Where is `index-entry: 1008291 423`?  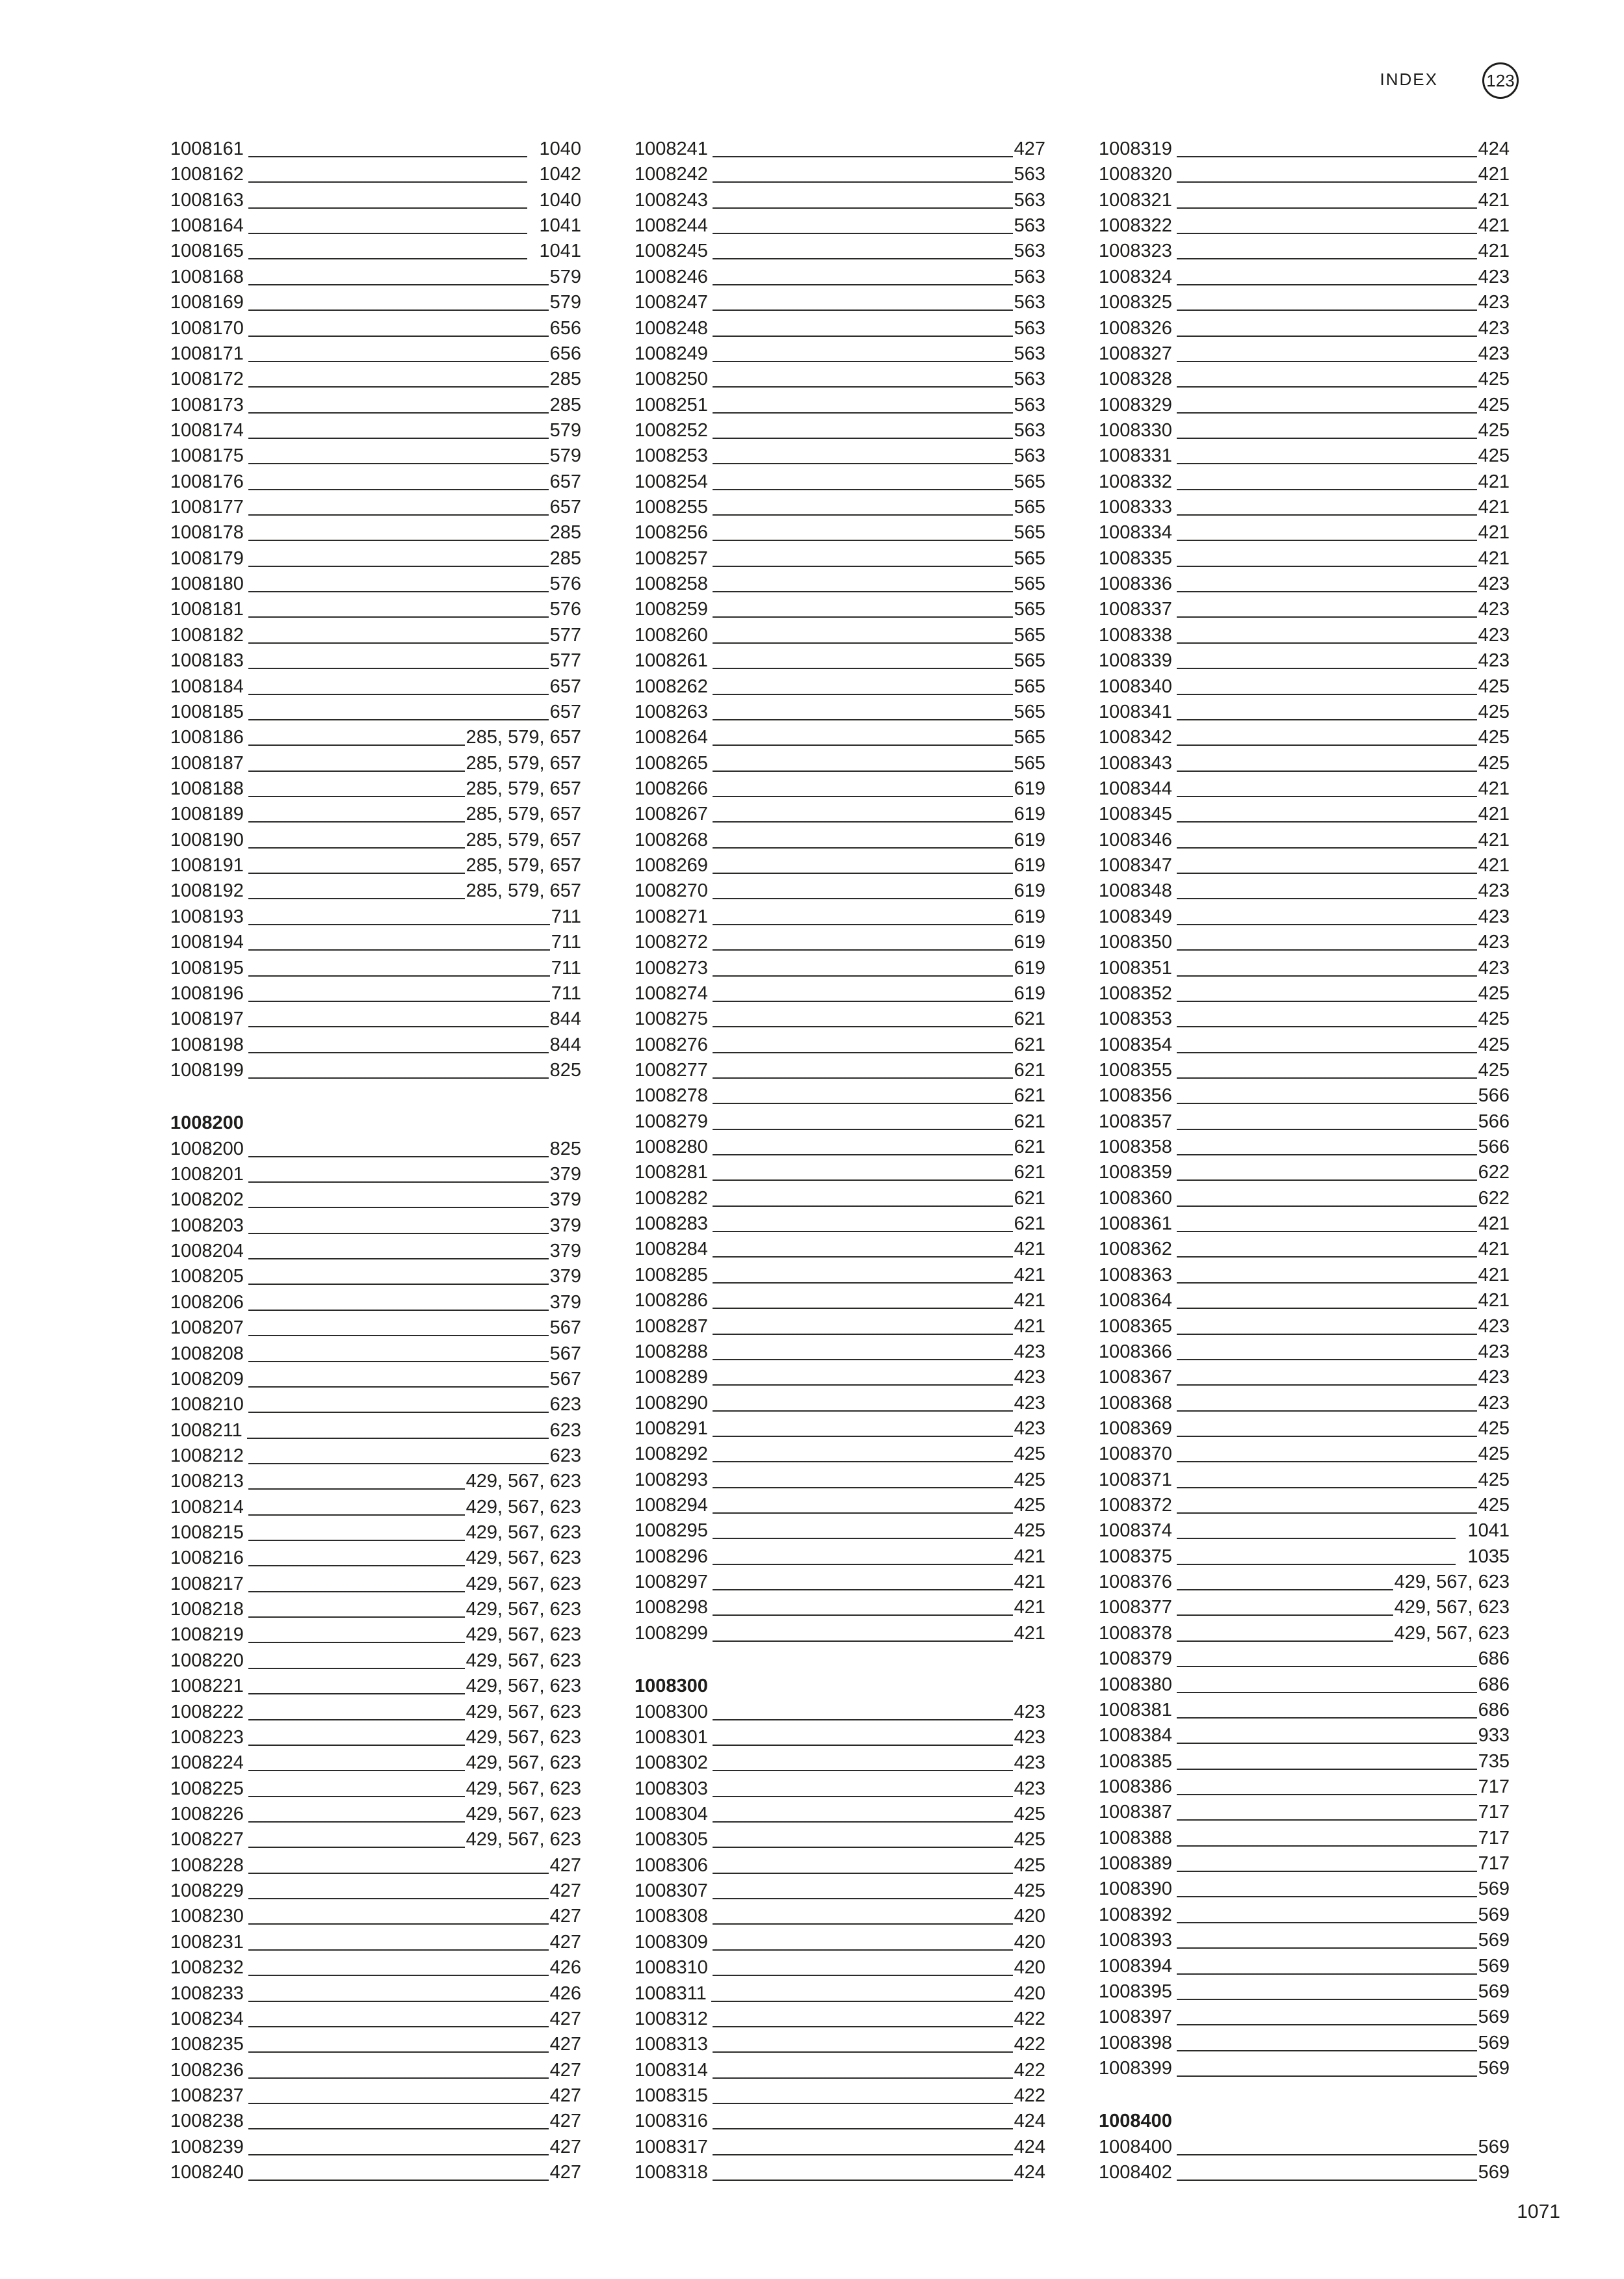
index-entry: 1008291 423 is located at coordinates (840, 1429).